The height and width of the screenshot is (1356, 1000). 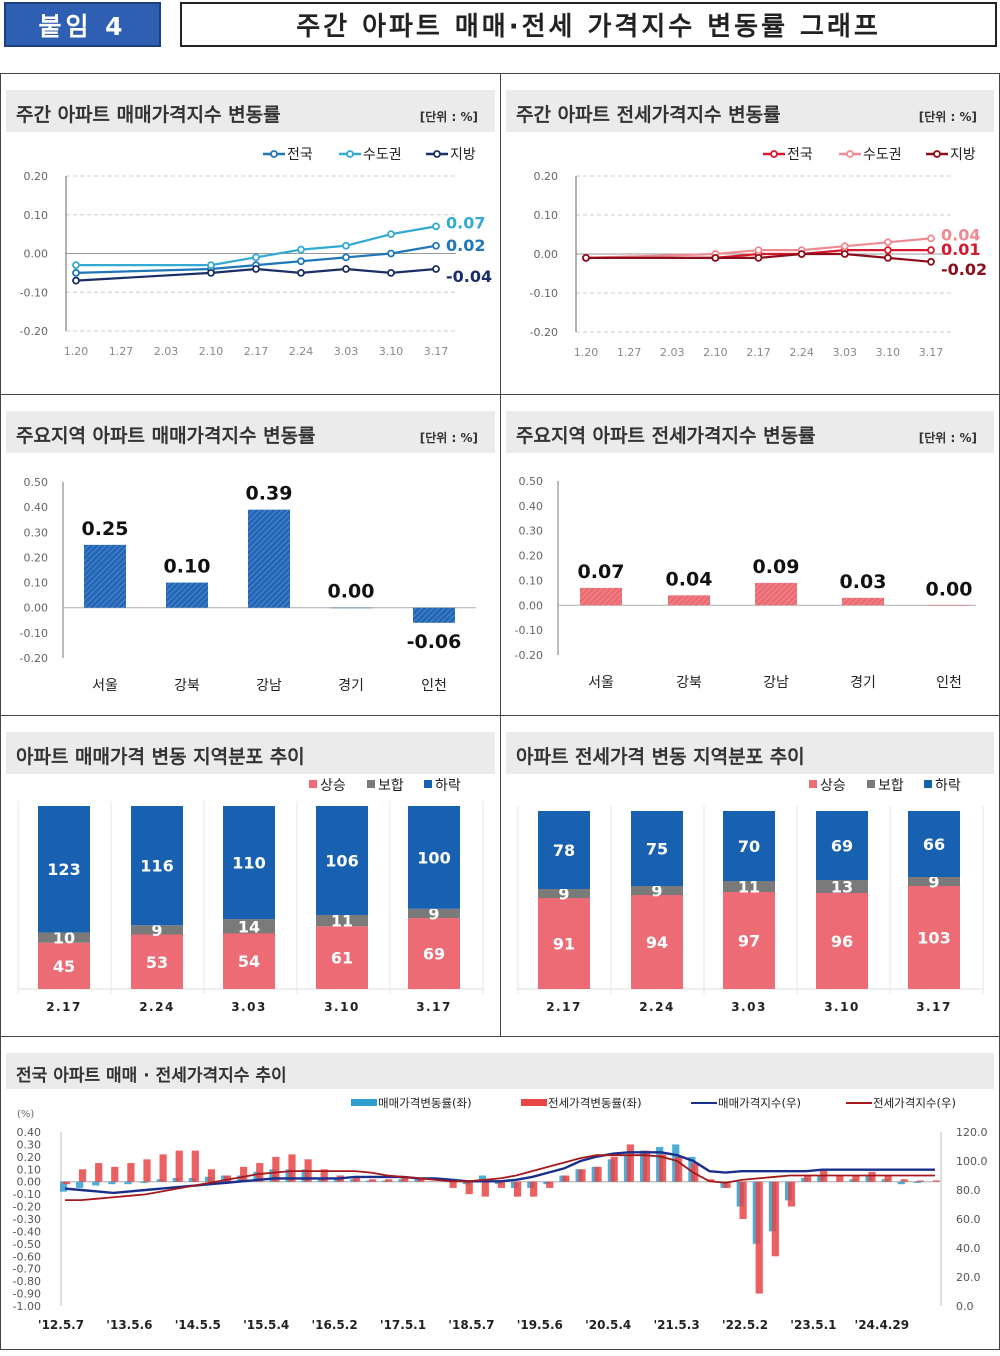 I want to click on x-tick-label: 1.20, so click(x=76, y=351).